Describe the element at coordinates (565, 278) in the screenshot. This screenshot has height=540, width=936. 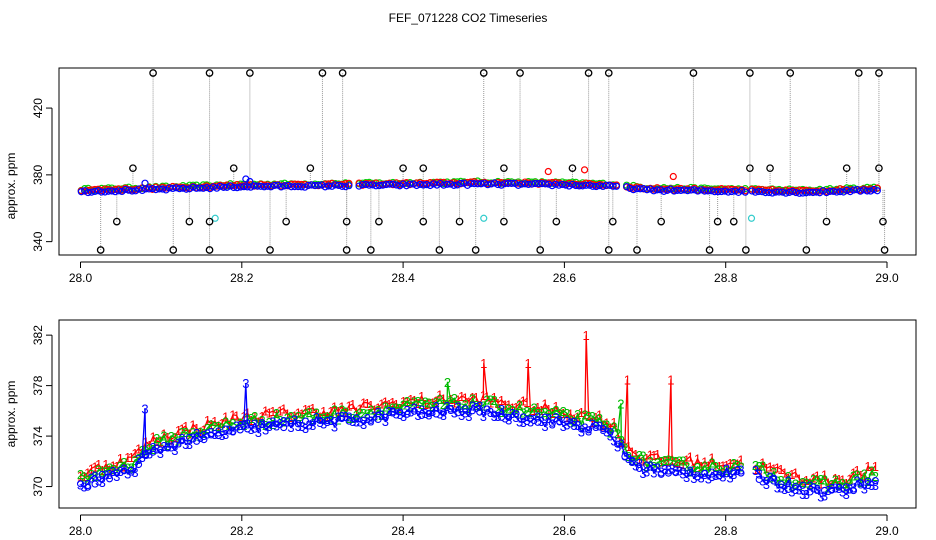
I see `top-x-tick-label: 28.6` at that location.